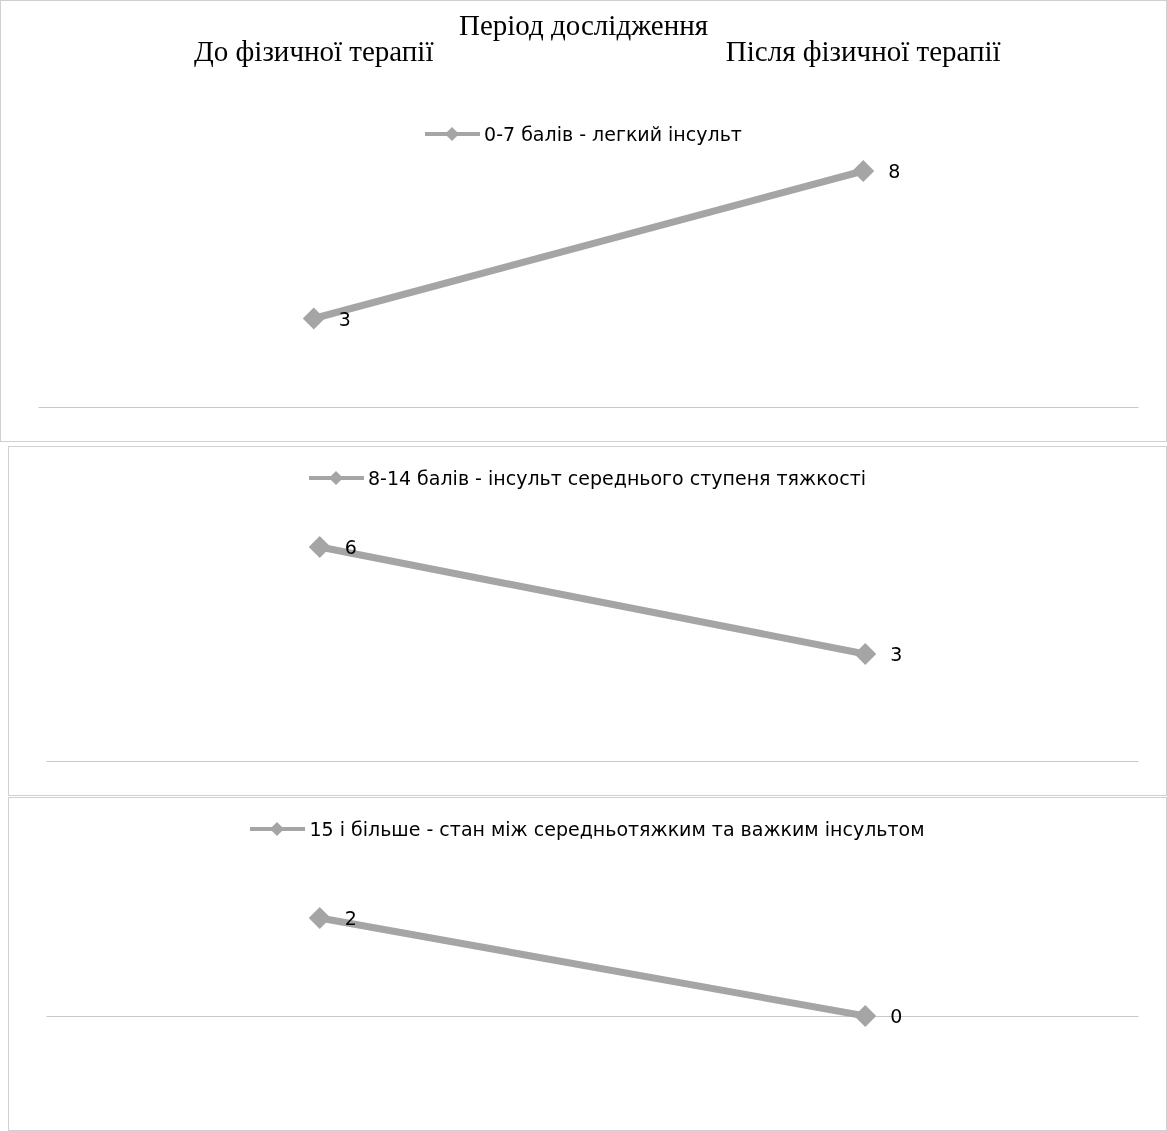  I want to click on legend-label: 8-14 балів - інсульт середнього ступеня тяжкості, so click(617, 478).